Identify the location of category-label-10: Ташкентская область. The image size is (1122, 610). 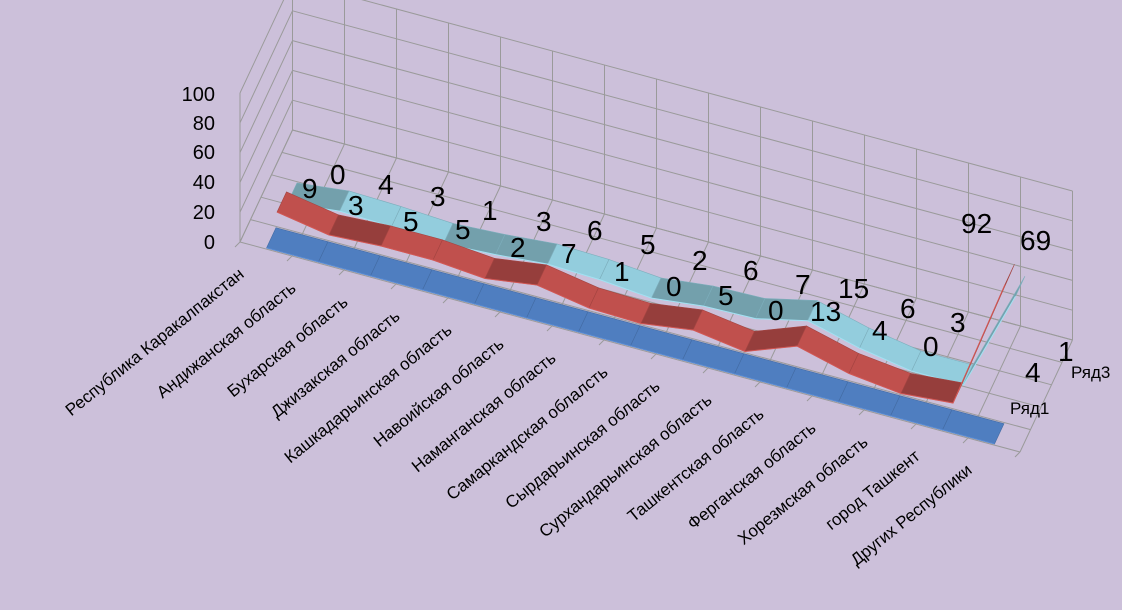
(696, 464).